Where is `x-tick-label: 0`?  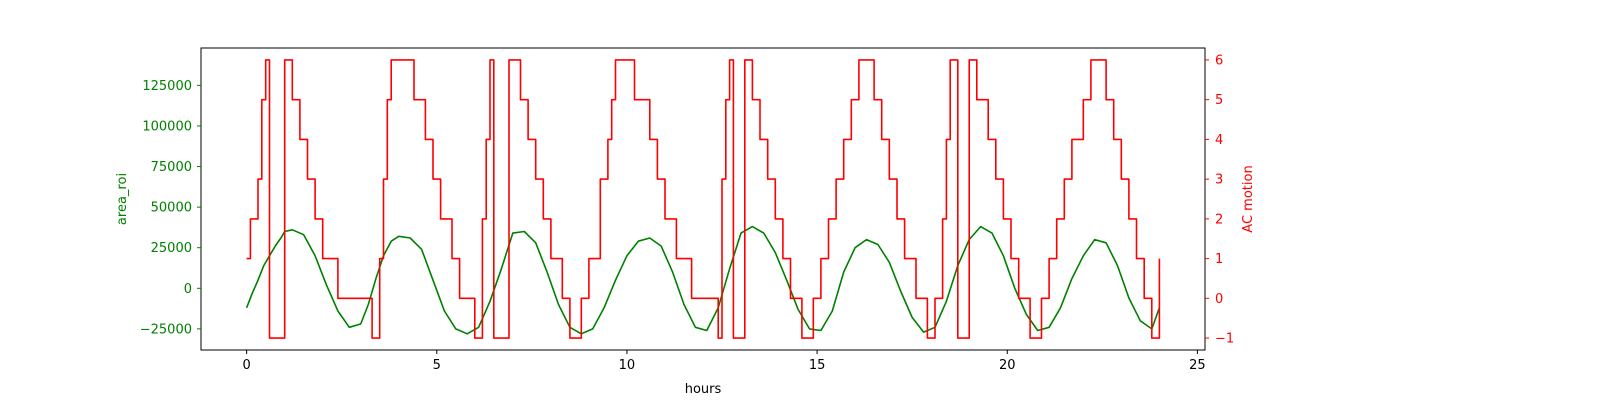 x-tick-label: 0 is located at coordinates (246, 365).